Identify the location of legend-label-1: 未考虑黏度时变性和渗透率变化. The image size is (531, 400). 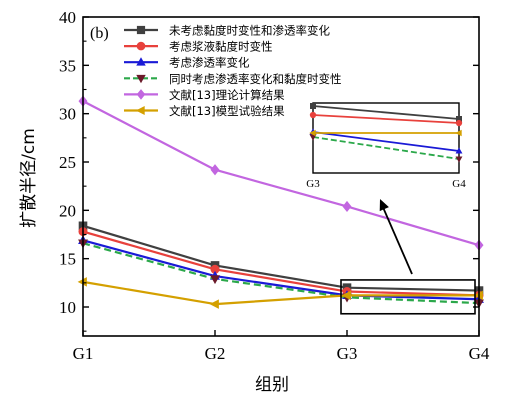
(249, 31).